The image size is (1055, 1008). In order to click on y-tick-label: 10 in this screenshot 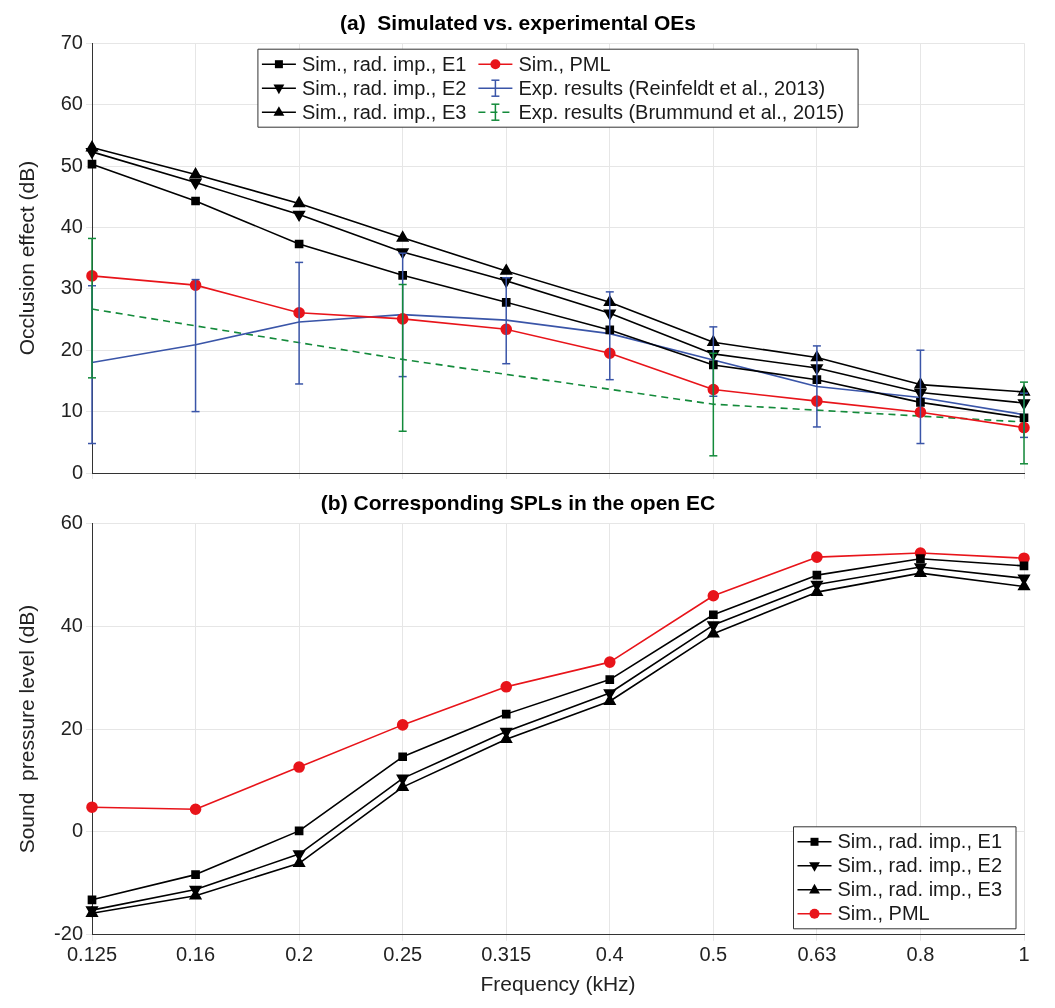, I will do `click(71, 410)`.